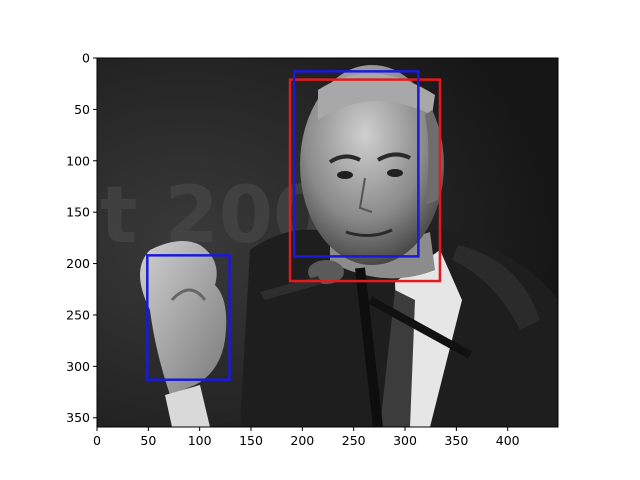 Image resolution: width=640 pixels, height=480 pixels. Describe the element at coordinates (78, 263) in the screenshot. I see `y-tick-label: 200` at that location.